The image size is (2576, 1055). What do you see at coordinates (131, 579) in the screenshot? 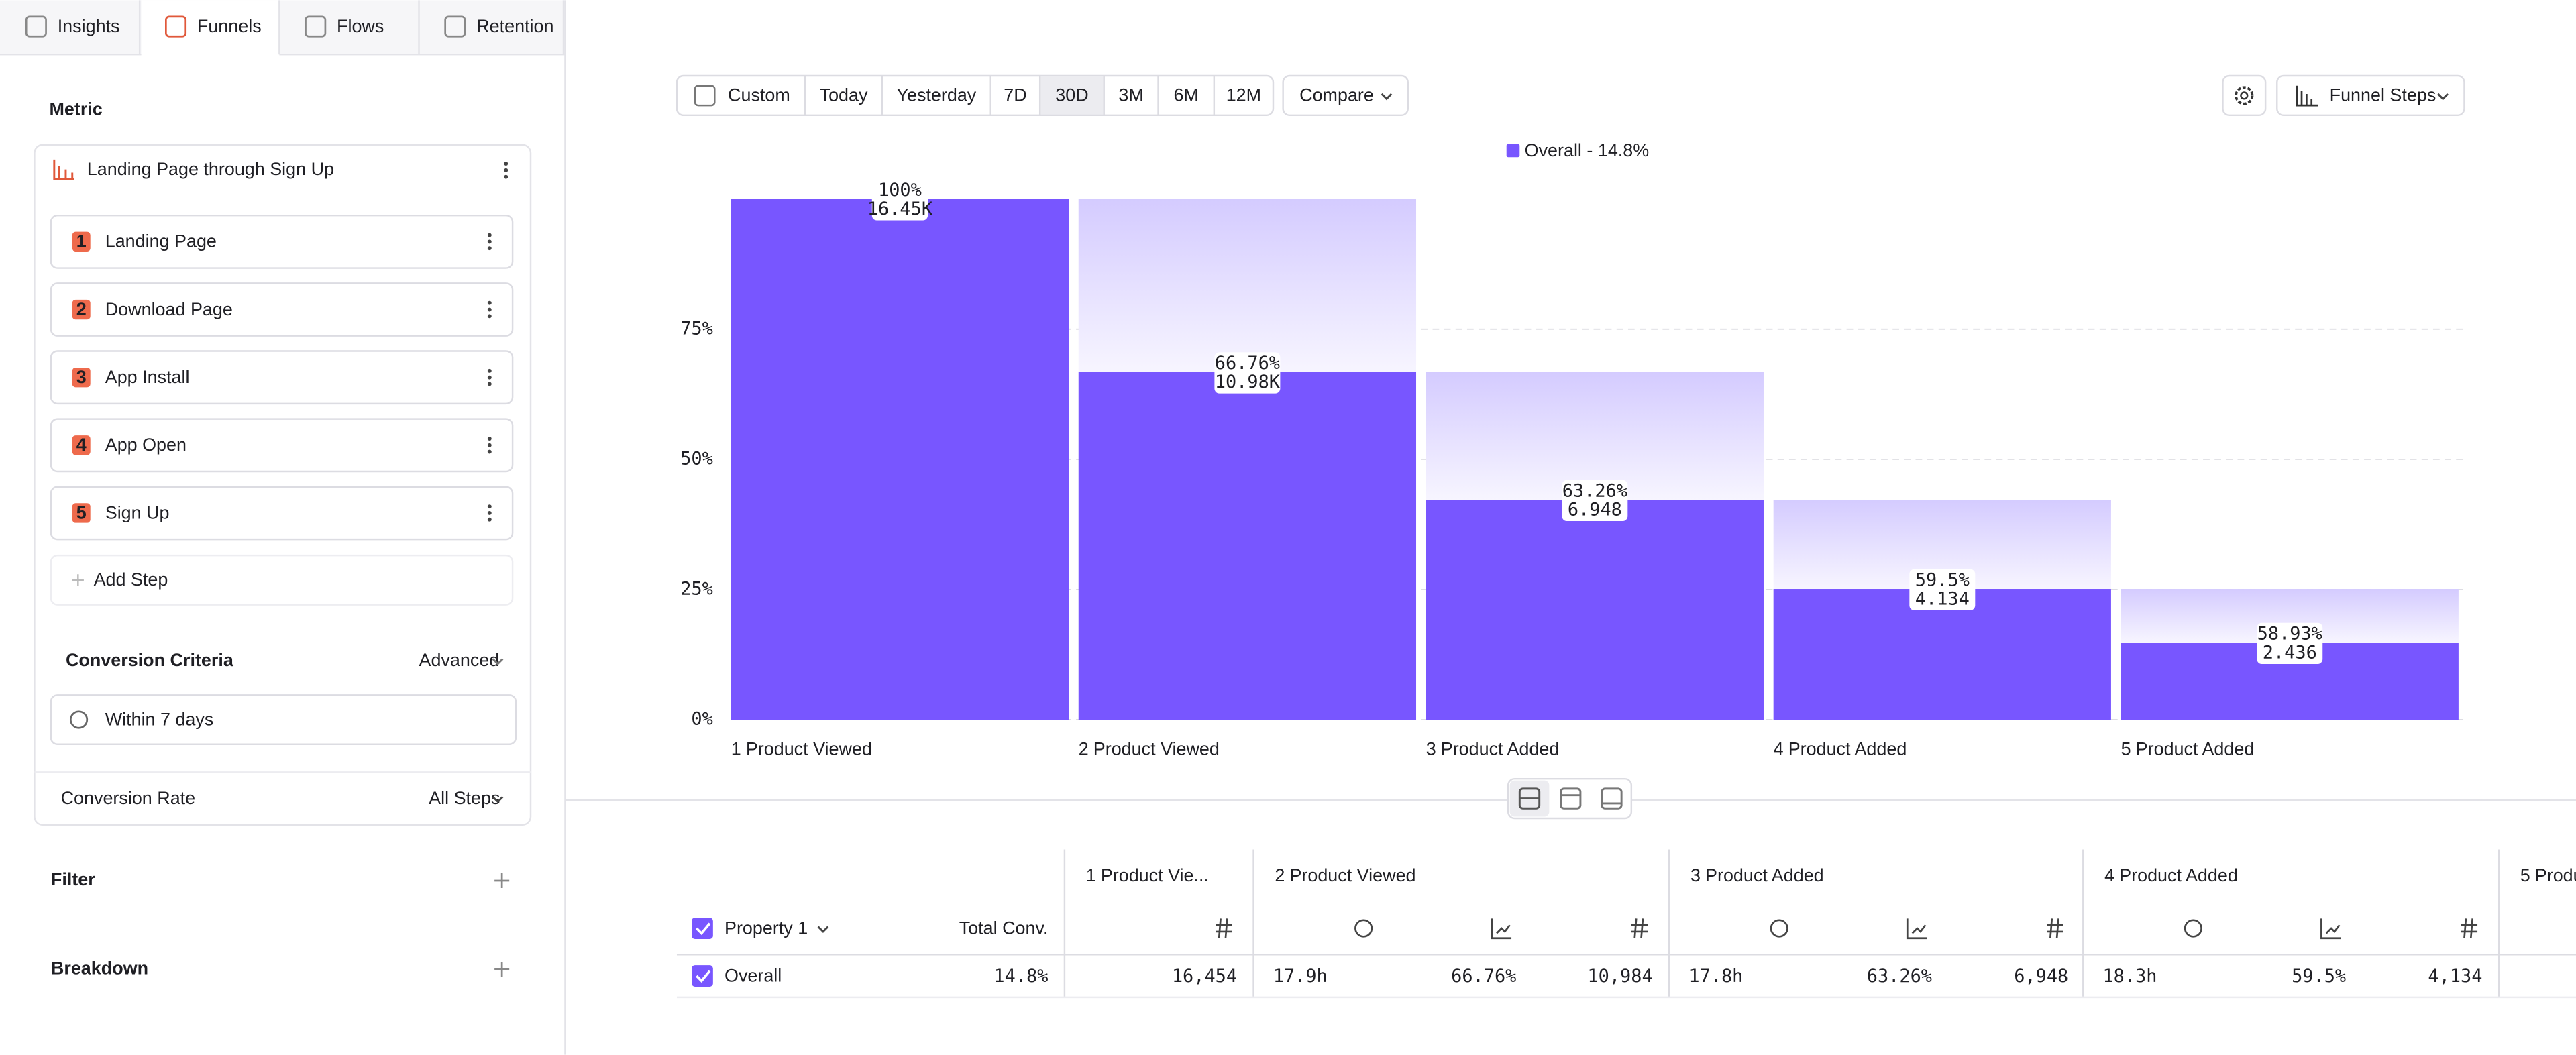
I see `add-step-label: Add Step` at bounding box center [131, 579].